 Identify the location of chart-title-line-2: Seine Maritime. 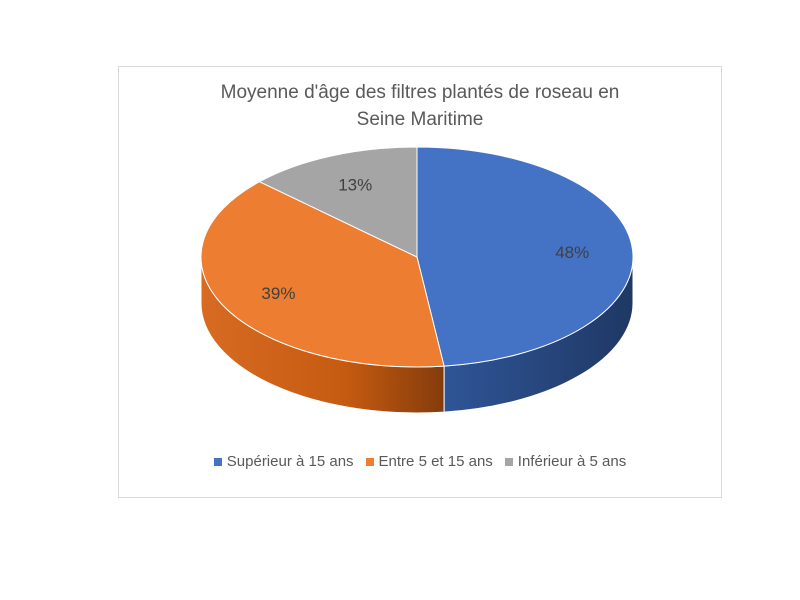
(420, 119).